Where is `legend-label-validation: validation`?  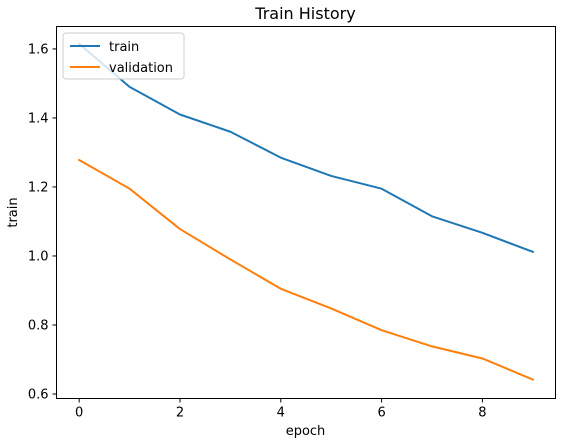 legend-label-validation: validation is located at coordinates (141, 68).